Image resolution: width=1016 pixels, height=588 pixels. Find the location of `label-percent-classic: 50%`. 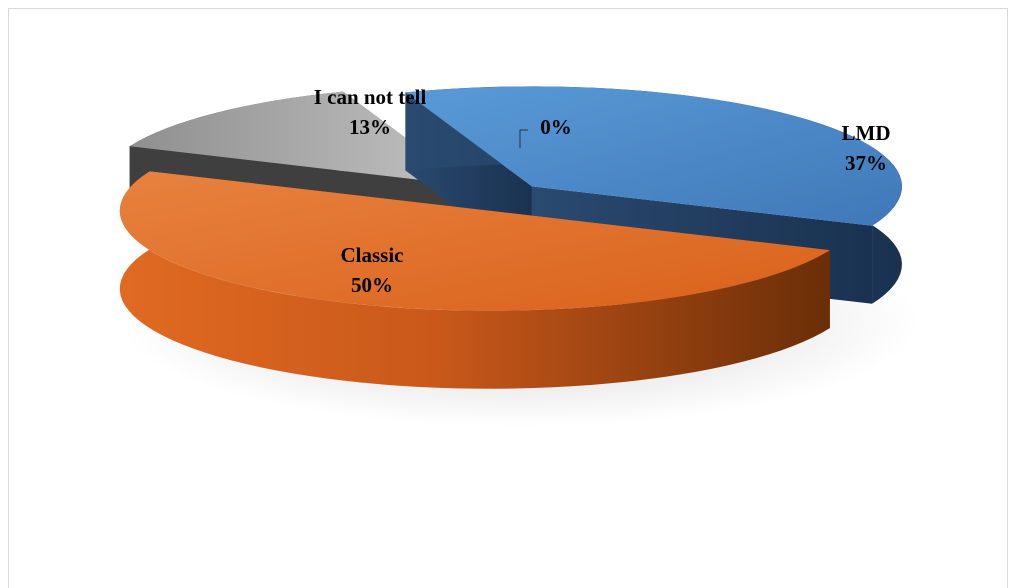

label-percent-classic: 50% is located at coordinates (372, 285).